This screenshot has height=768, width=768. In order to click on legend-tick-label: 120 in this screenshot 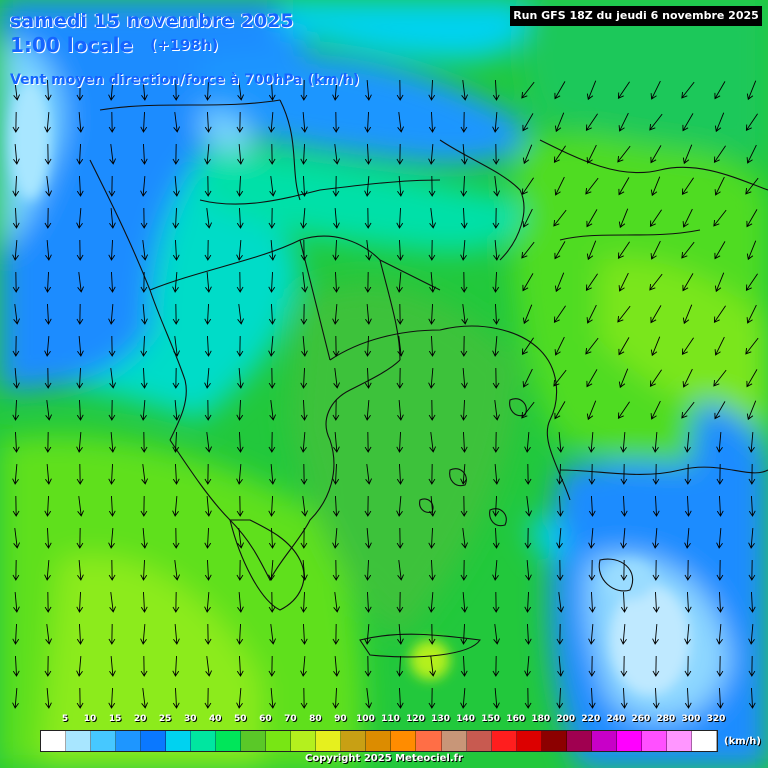, I will do `click(415, 719)`.